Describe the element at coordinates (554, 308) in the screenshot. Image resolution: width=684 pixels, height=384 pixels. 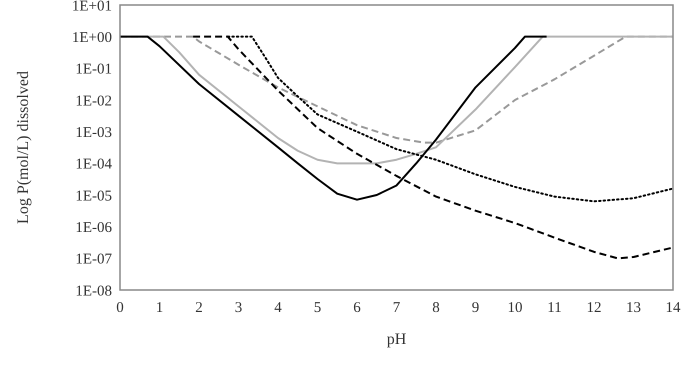
I see `x-tick-label: 11` at that location.